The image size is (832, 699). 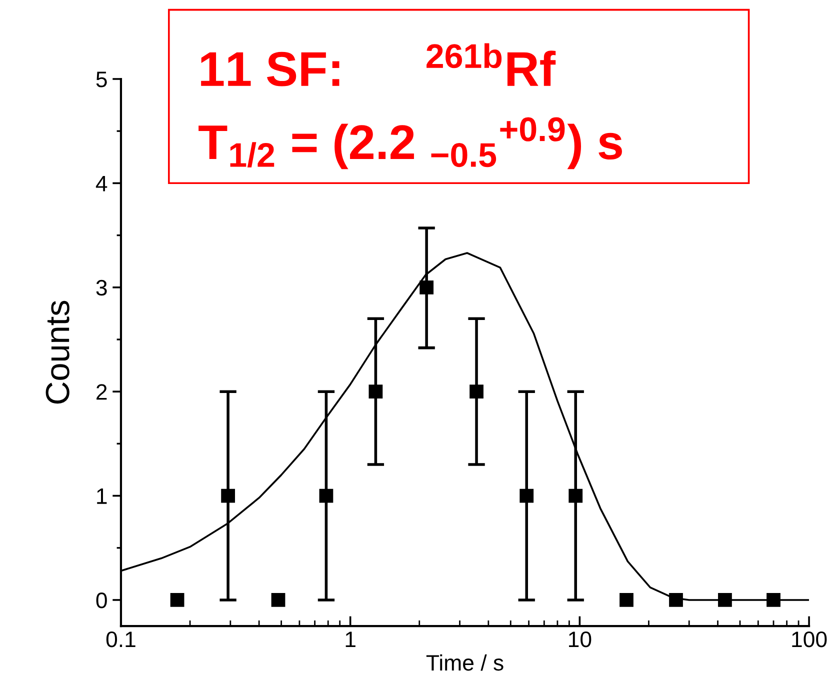 What do you see at coordinates (101, 600) in the screenshot?
I see `y-tick-label: 0` at bounding box center [101, 600].